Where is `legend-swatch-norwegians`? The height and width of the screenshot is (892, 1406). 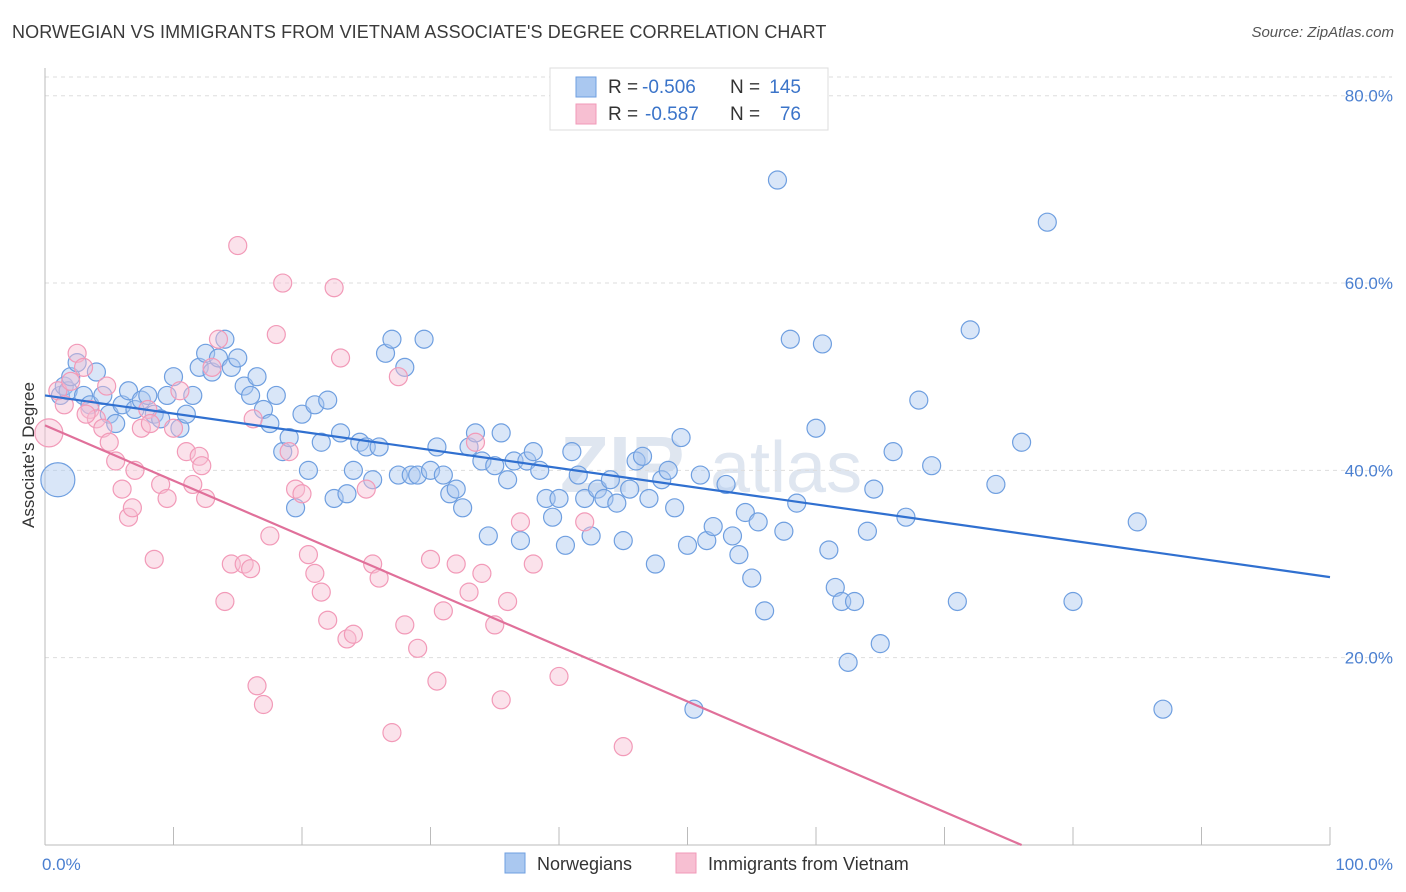
legend-swatch-norwegians is located at coordinates (515, 863).